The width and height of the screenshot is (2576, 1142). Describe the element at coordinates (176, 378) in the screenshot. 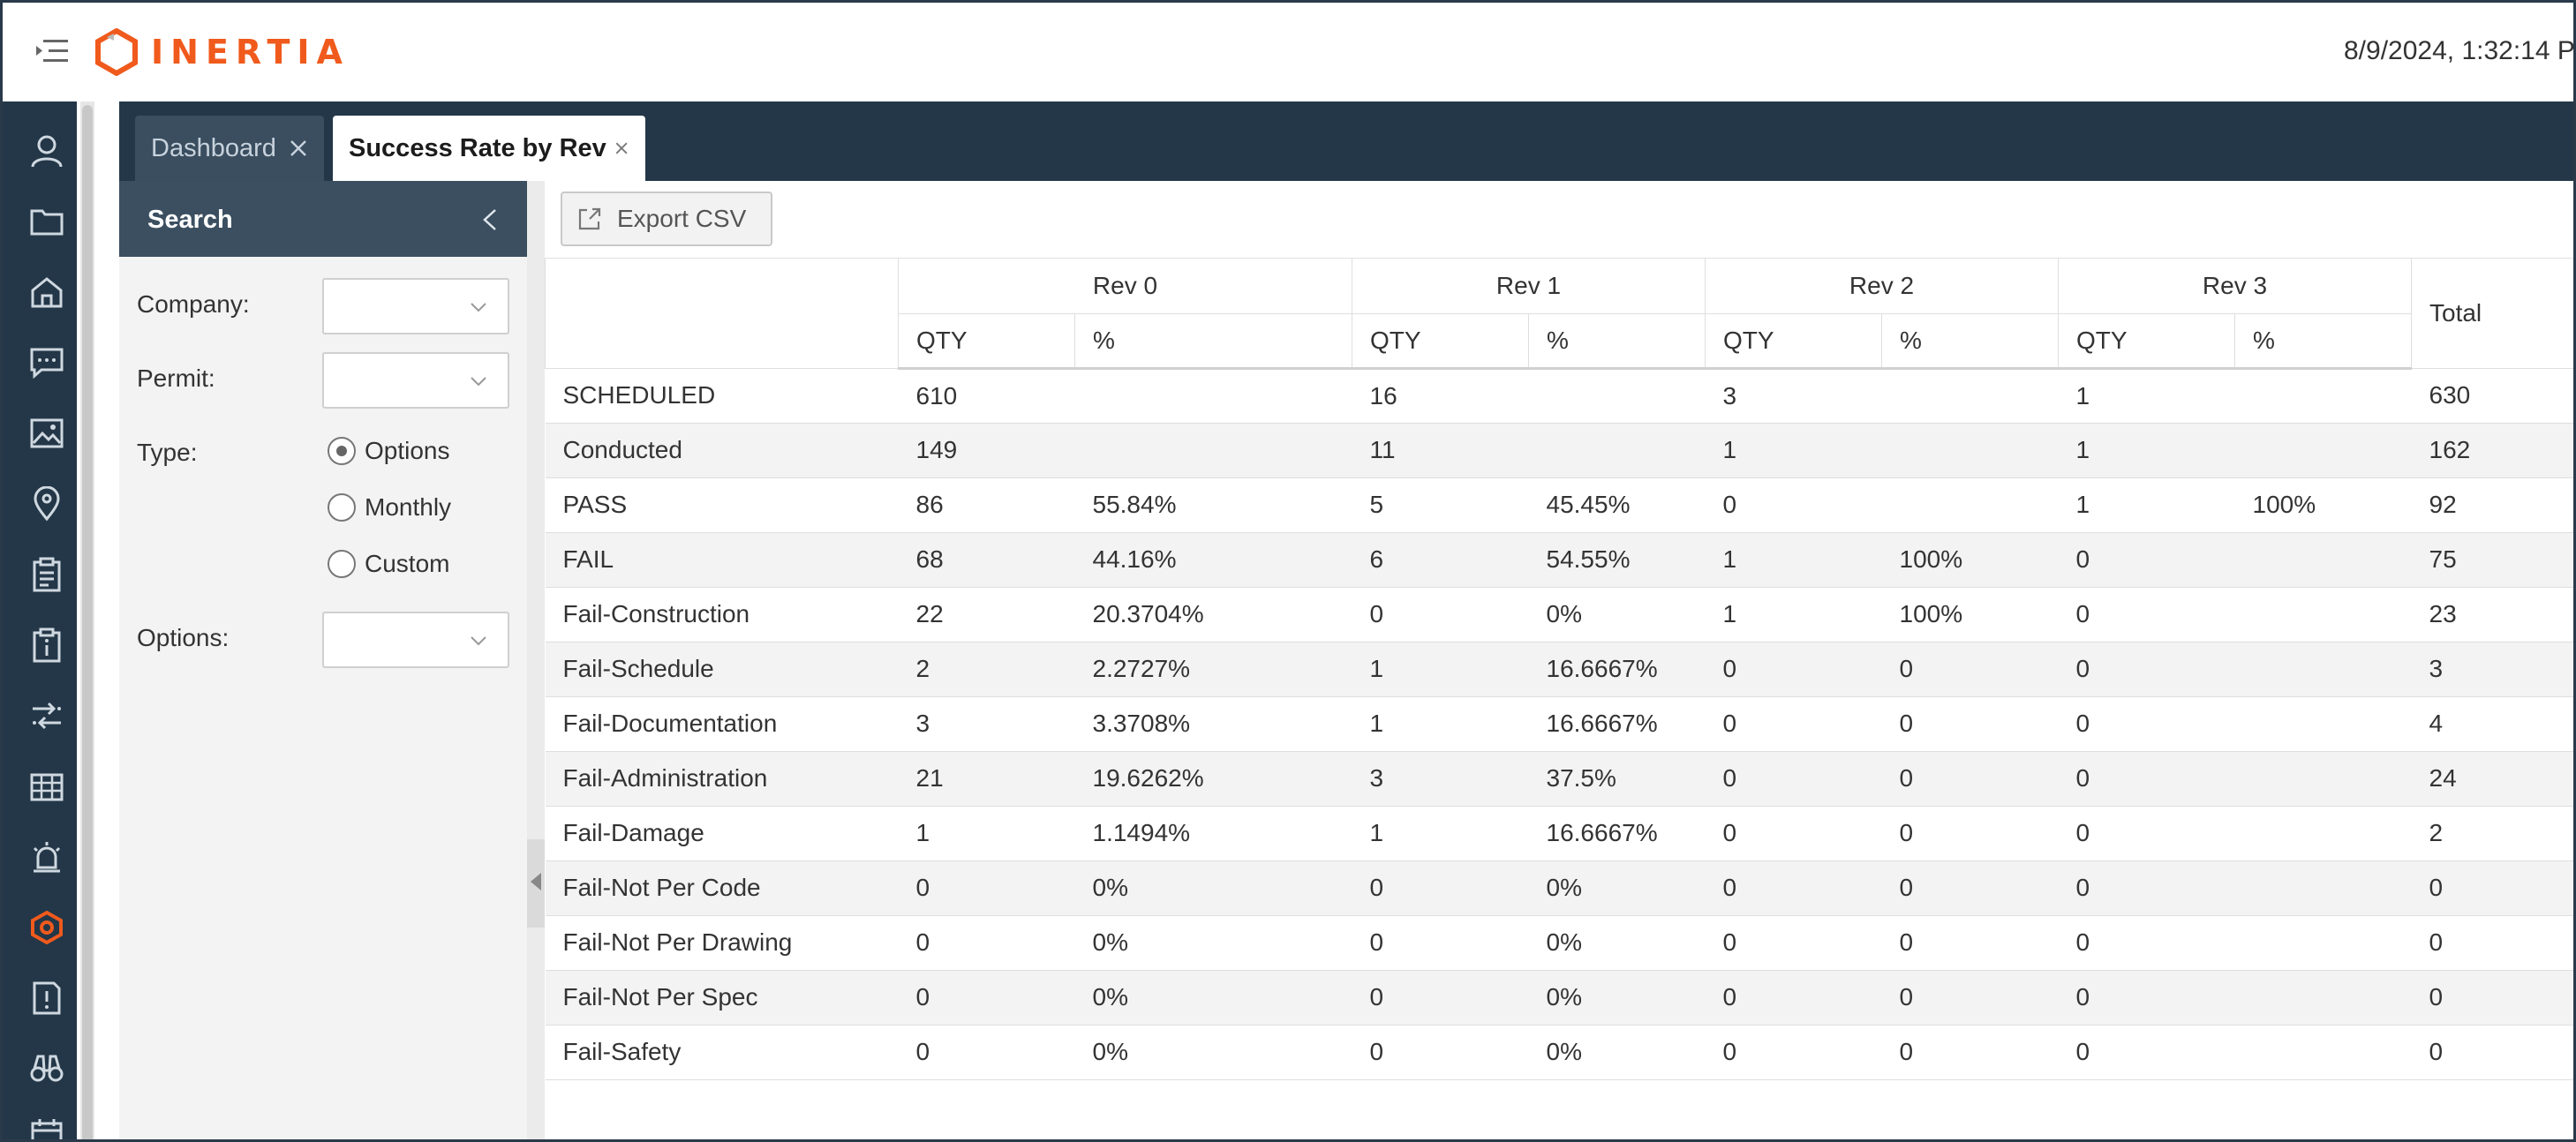

I see `permit-label: Permit:` at that location.